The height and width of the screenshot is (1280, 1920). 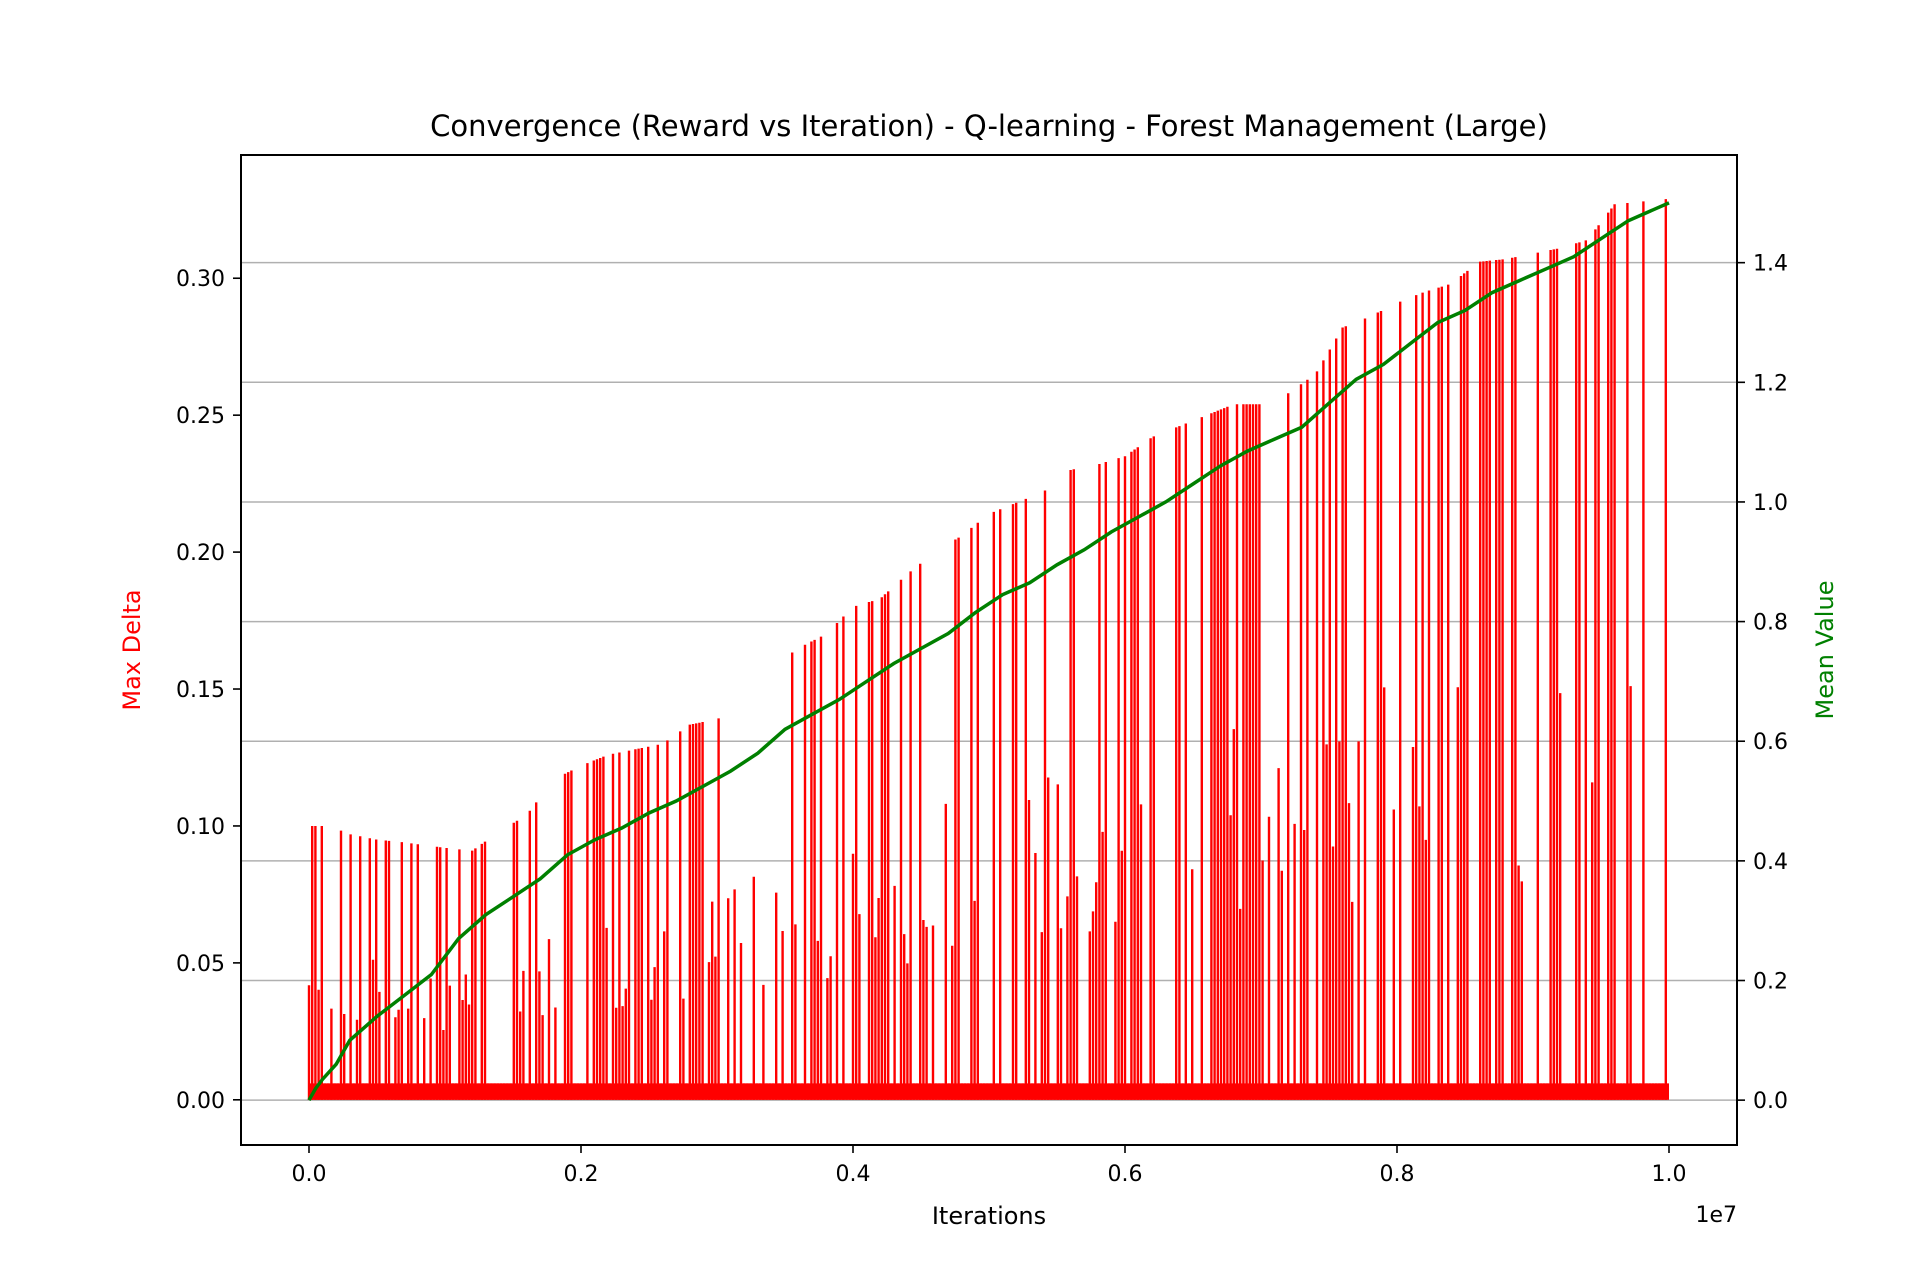 I want to click on x-tick-label: 0.0, so click(x=309, y=1174).